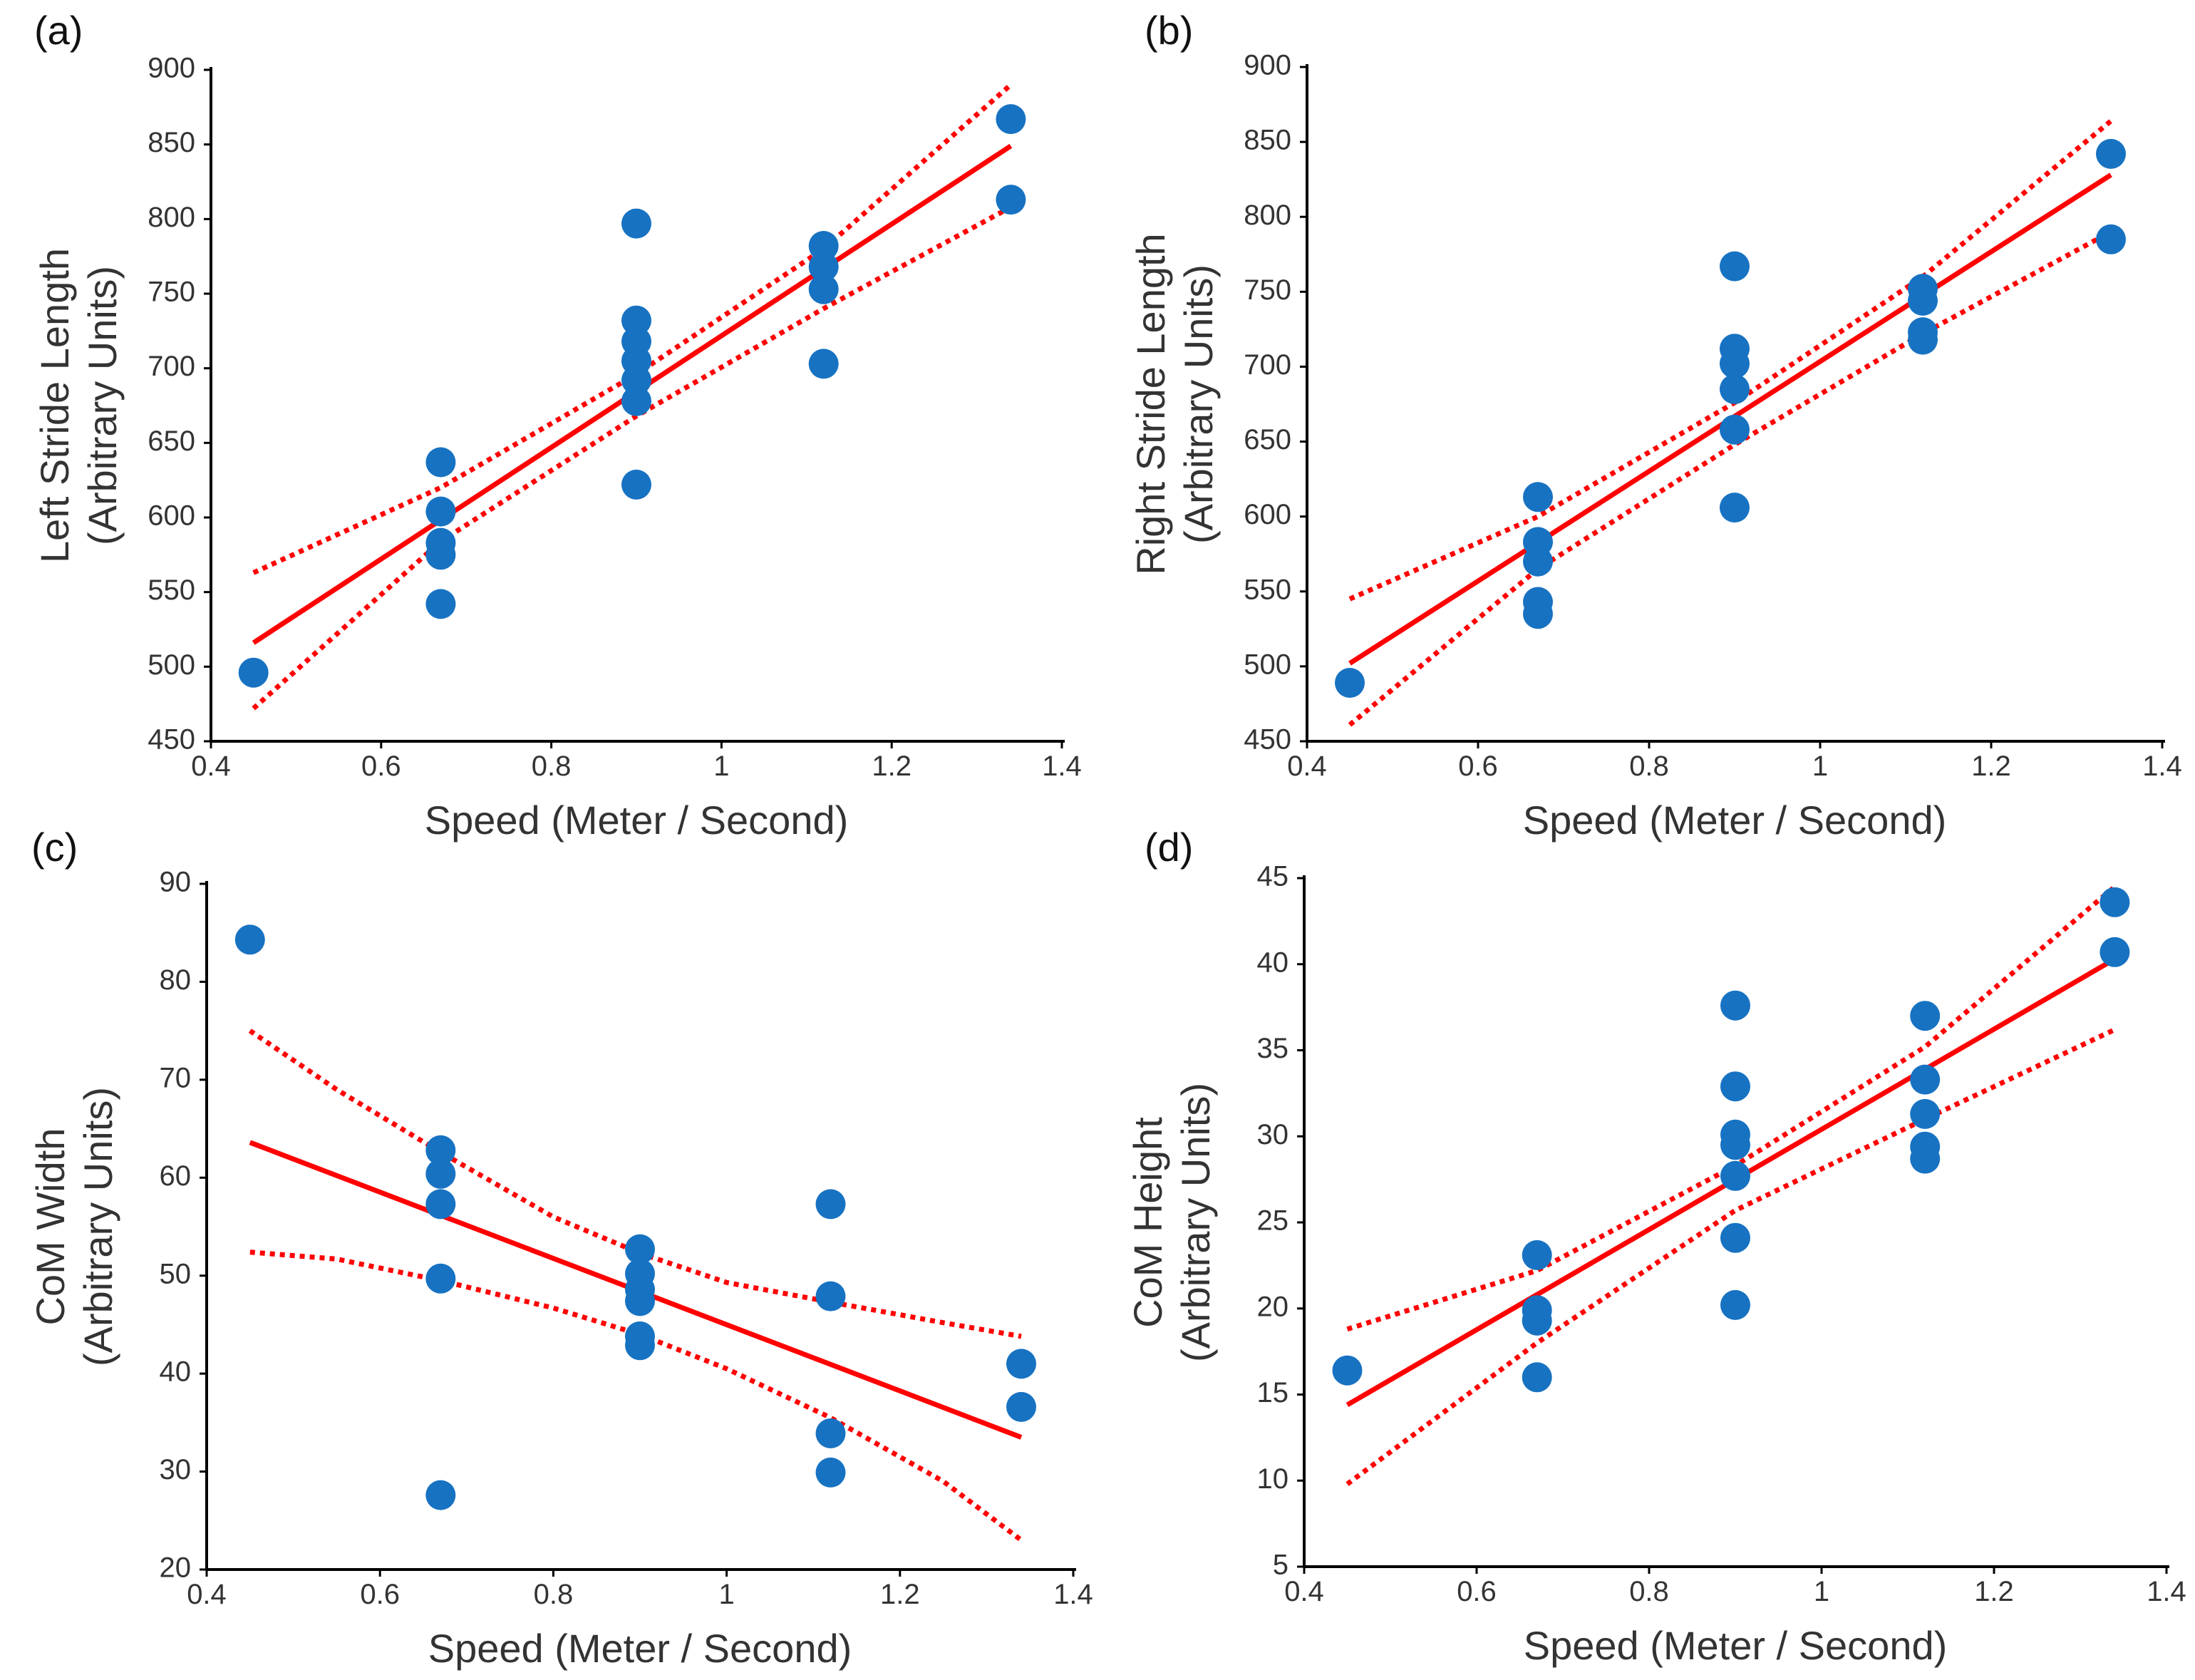 The image size is (2195, 1680). I want to click on y-axis-title-line-1: CoM Width, so click(50, 1227).